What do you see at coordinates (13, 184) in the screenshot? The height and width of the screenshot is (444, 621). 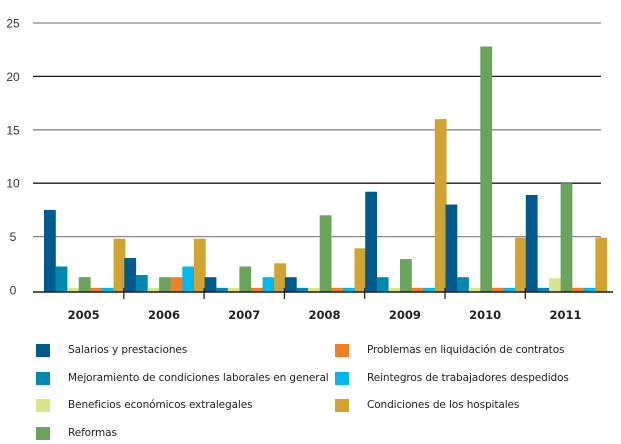 I see `y-tick-label: 10` at bounding box center [13, 184].